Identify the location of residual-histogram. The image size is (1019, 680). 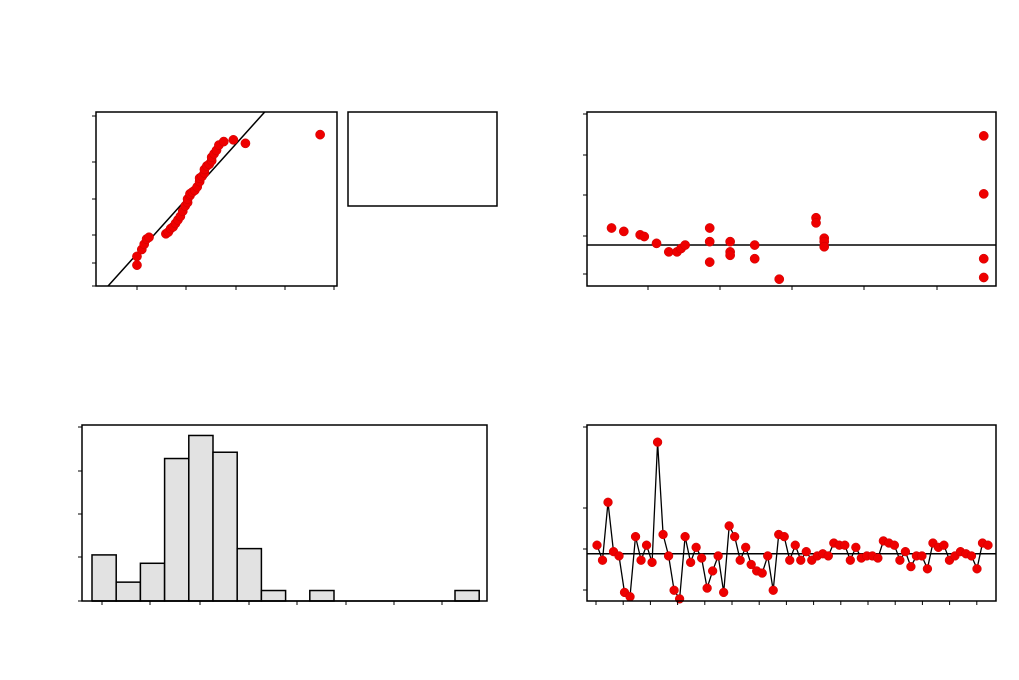
(283, 514).